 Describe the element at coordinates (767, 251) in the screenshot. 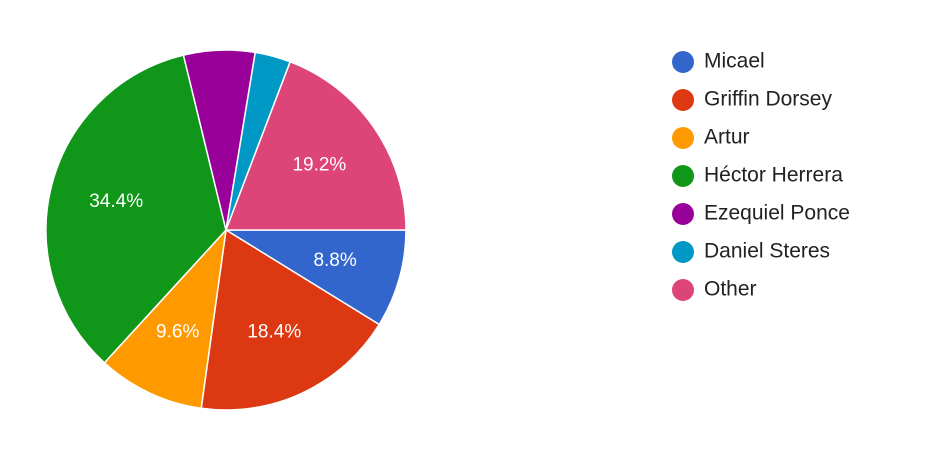

I see `legend-label: Daniel Steres` at that location.